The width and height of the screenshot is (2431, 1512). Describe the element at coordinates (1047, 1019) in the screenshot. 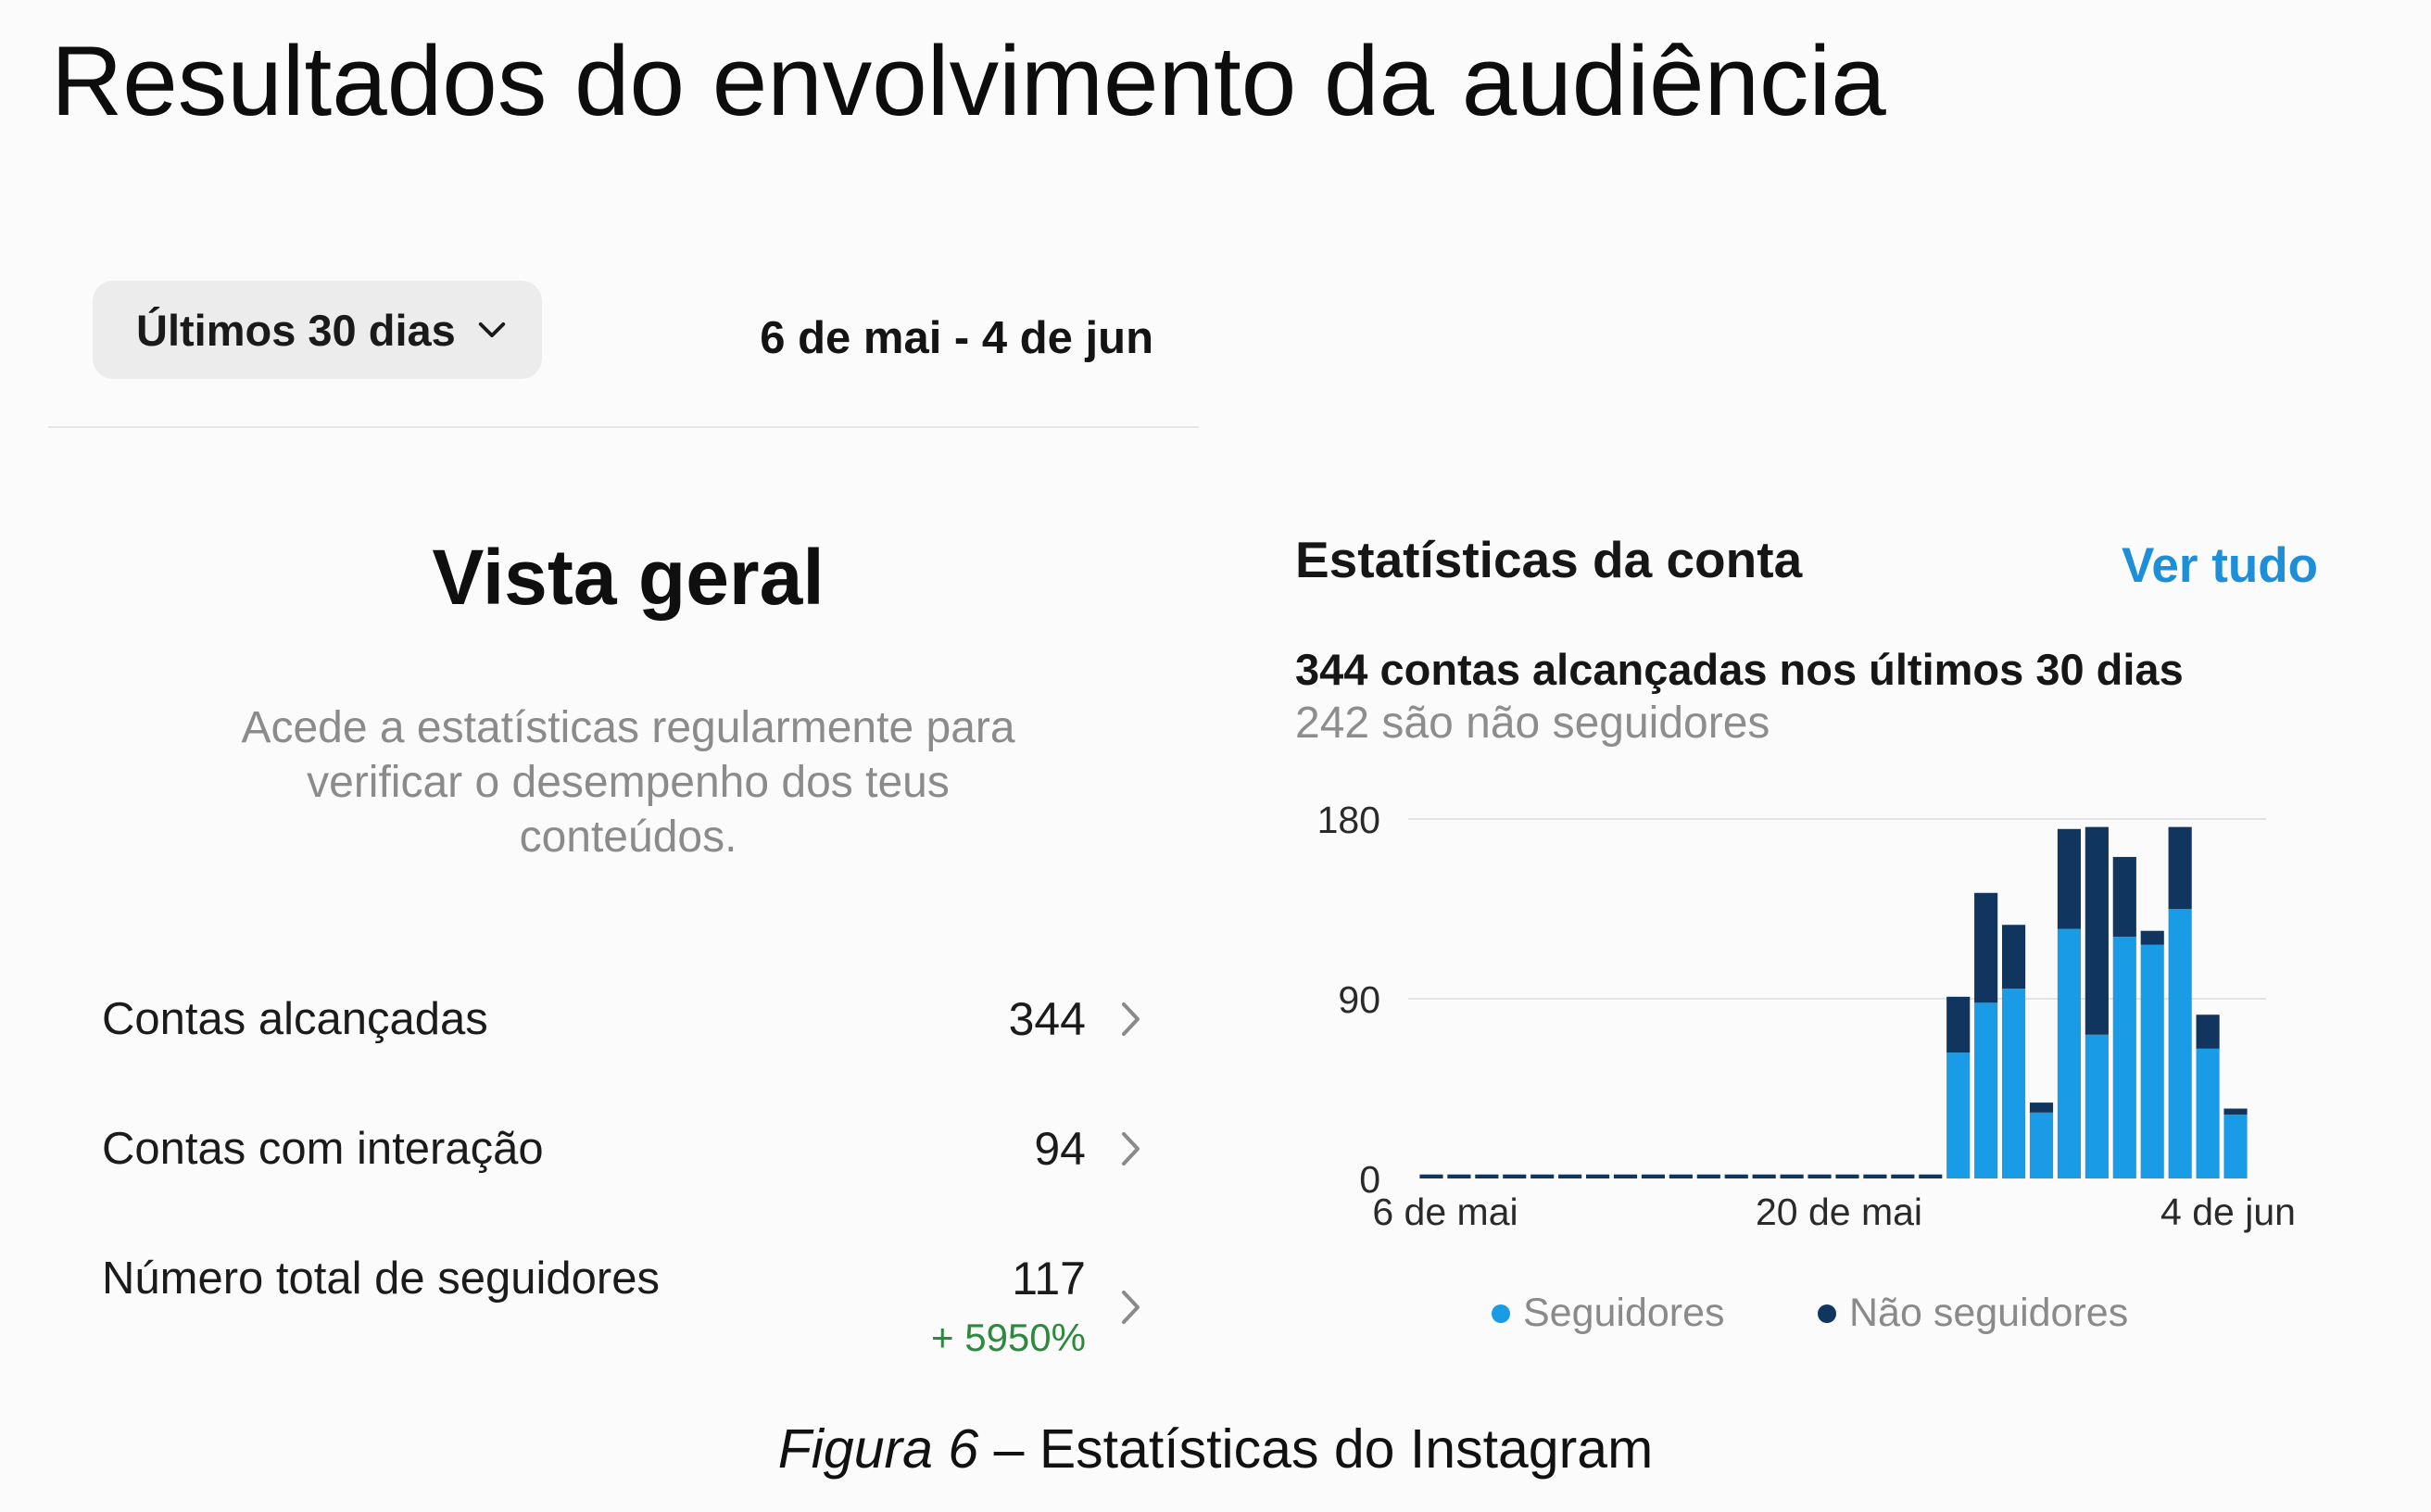

I see `metric-value: 344` at that location.